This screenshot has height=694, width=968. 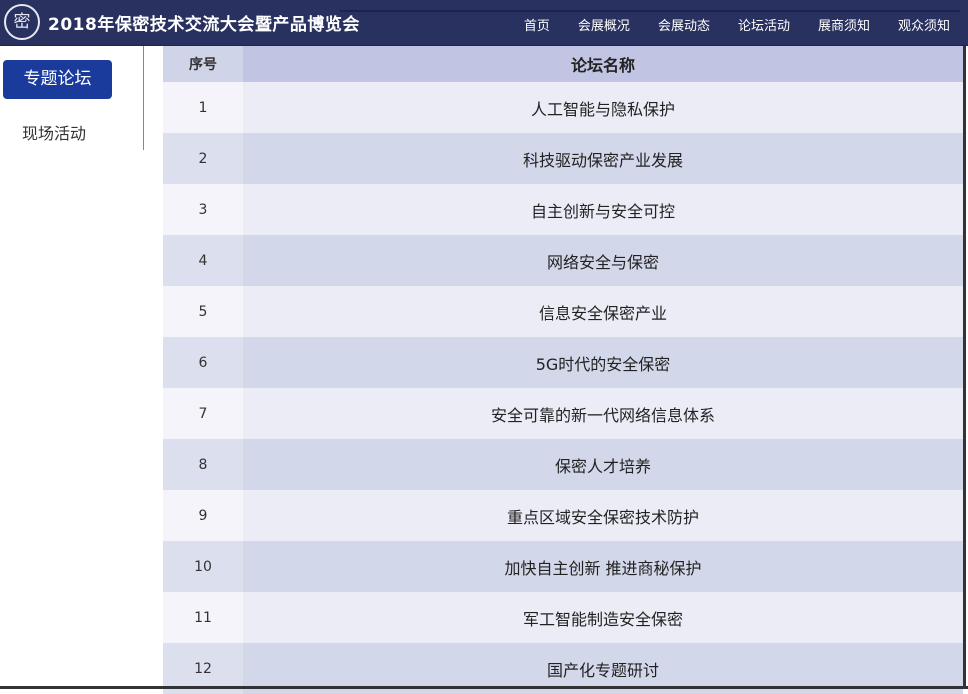 What do you see at coordinates (650, 11) in the screenshot?
I see `header-divider` at bounding box center [650, 11].